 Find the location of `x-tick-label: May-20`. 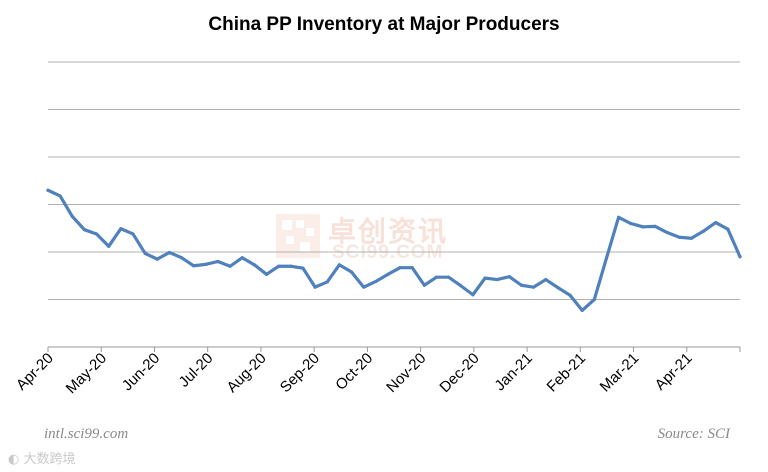

x-tick-label: May-20 is located at coordinates (86, 373).